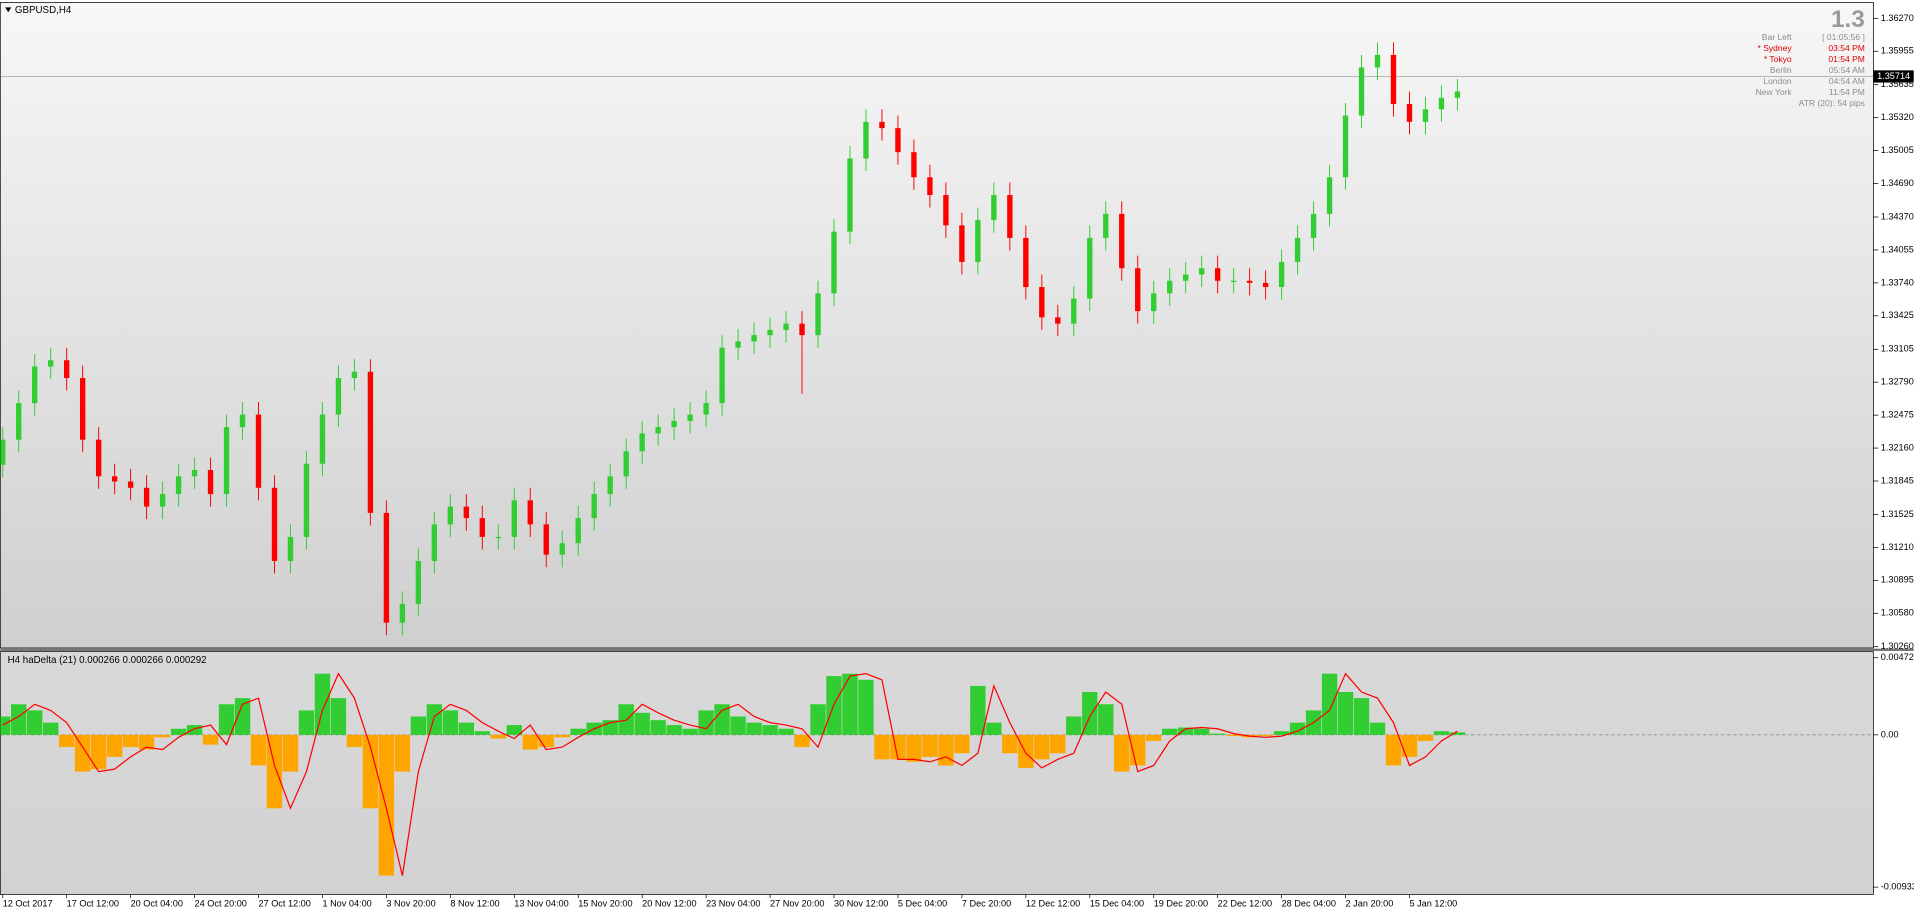  Describe the element at coordinates (1778, 59) in the screenshot. I see `session-label: * Tokyo` at that location.